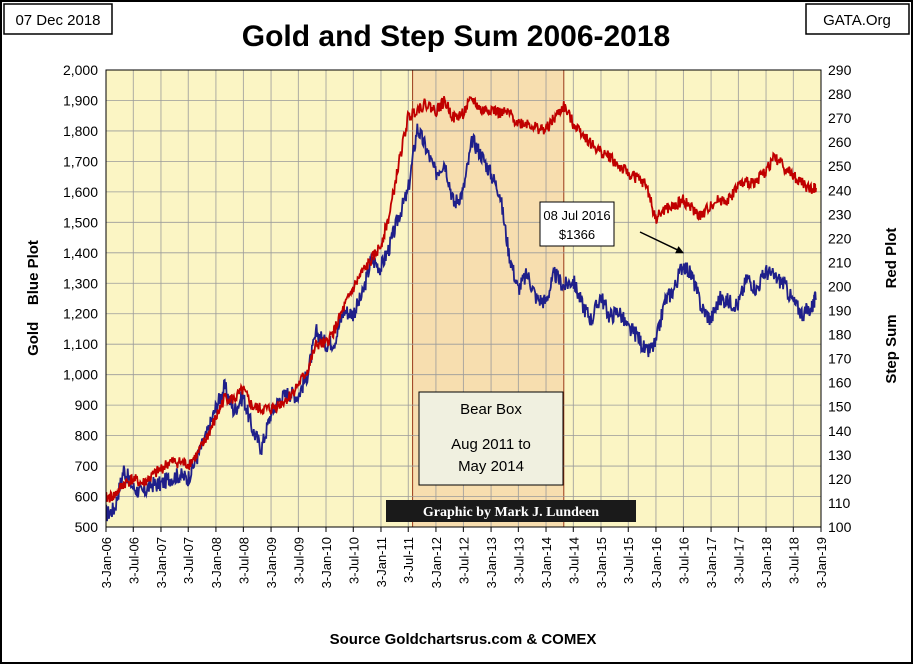  Describe the element at coordinates (133, 560) in the screenshot. I see `x-tick-label: 3-Jul-06` at that location.